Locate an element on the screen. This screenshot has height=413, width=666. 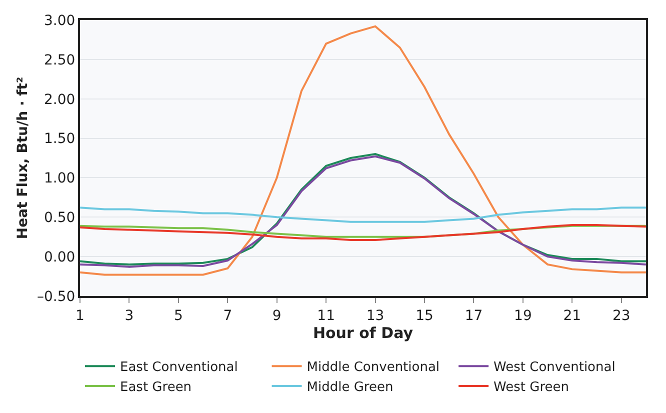
legend-label: Middle Conventional is located at coordinates (373, 368).